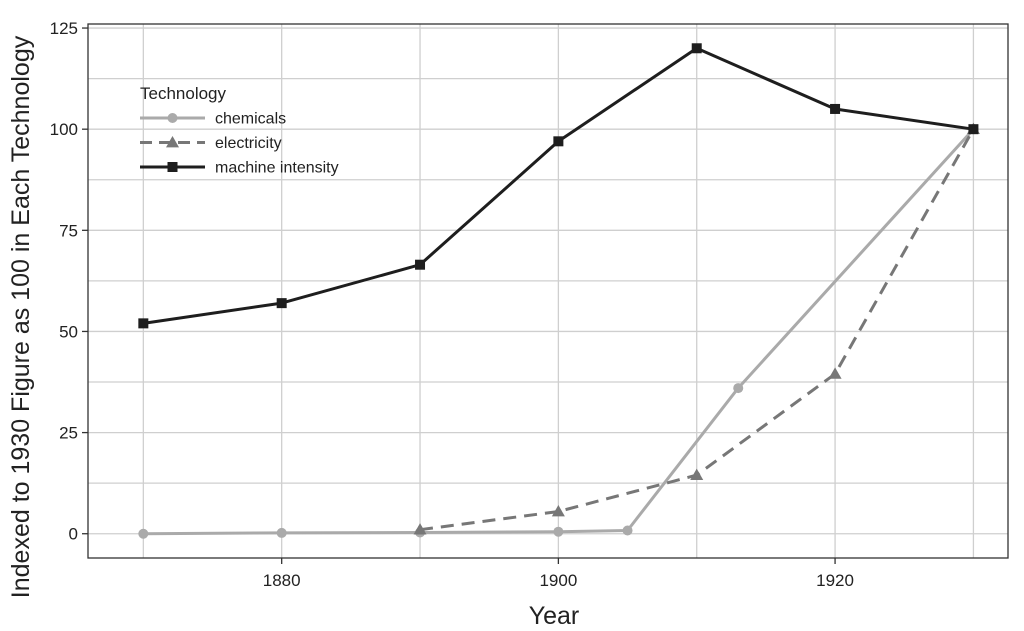 Image resolution: width=1024 pixels, height=631 pixels. I want to click on legend-entry-machine-intensity: machine intensity, so click(239, 168).